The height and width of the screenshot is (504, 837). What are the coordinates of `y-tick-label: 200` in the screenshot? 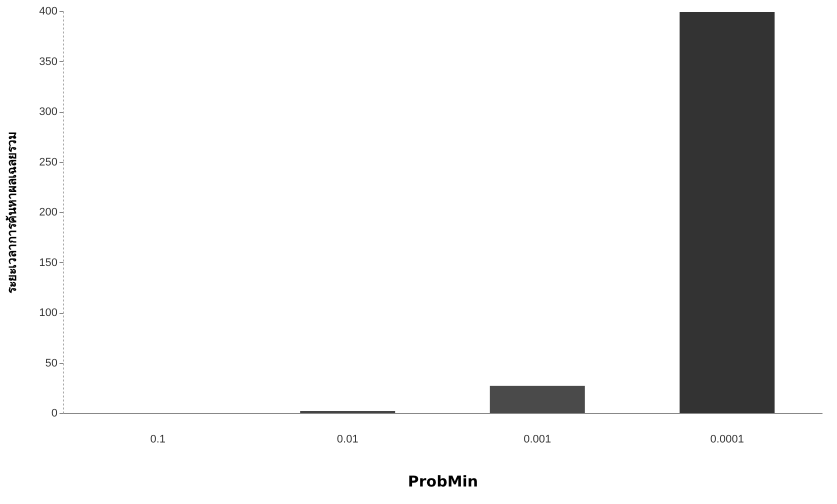 It's located at (48, 212).